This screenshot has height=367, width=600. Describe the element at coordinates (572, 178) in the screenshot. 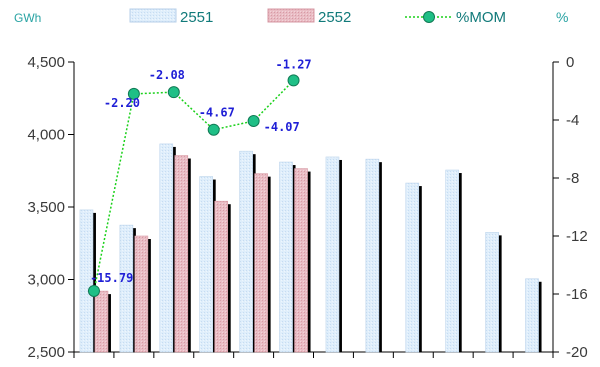

I see `right-tick-label: -8` at that location.